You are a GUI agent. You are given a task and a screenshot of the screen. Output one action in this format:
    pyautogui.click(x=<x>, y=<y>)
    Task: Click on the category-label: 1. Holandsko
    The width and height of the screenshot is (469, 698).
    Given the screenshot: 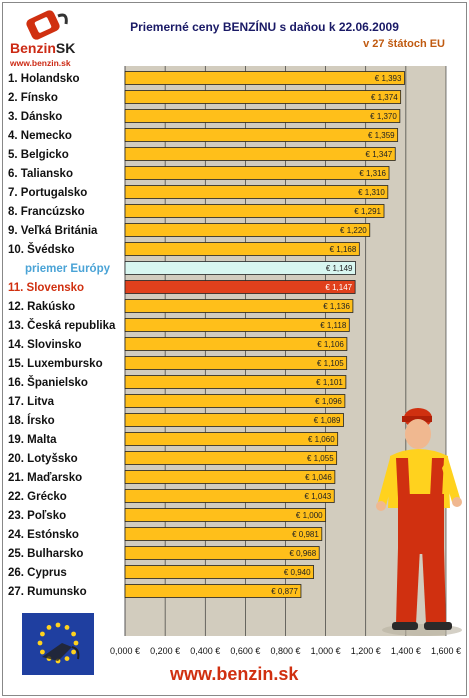 What is the action you would take?
    pyautogui.click(x=44, y=79)
    